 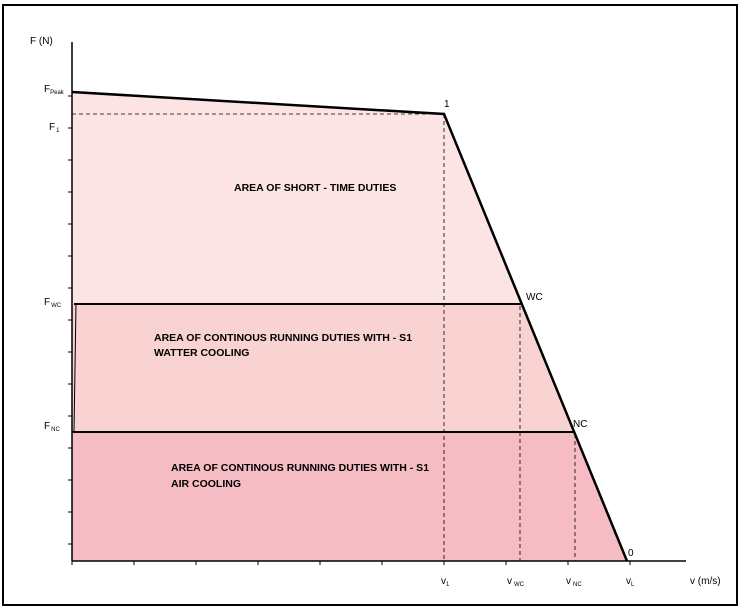 I want to click on y-axis-label: F (N), so click(x=41, y=41).